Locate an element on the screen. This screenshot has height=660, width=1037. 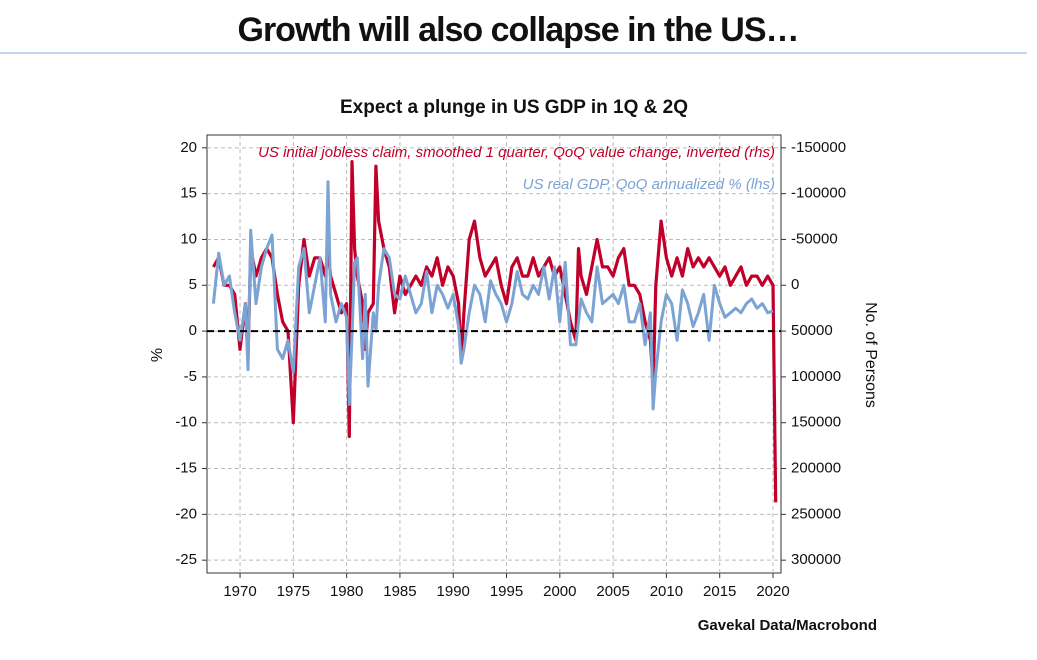
y2-tick-label: 50000 is located at coordinates (812, 330).